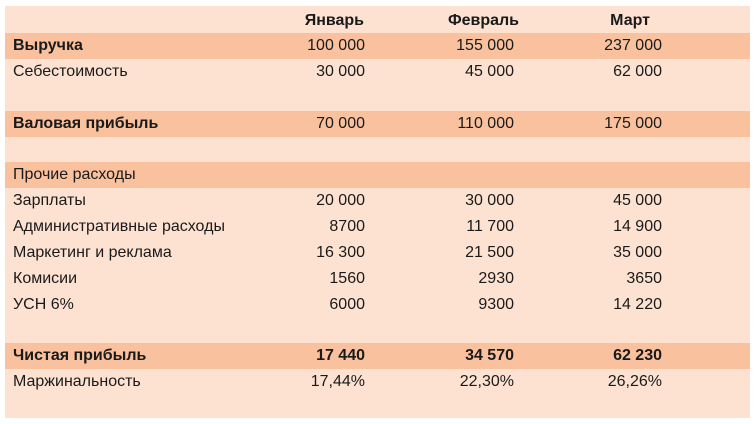  I want to click on row-label: Прочие расходы, so click(74, 174).